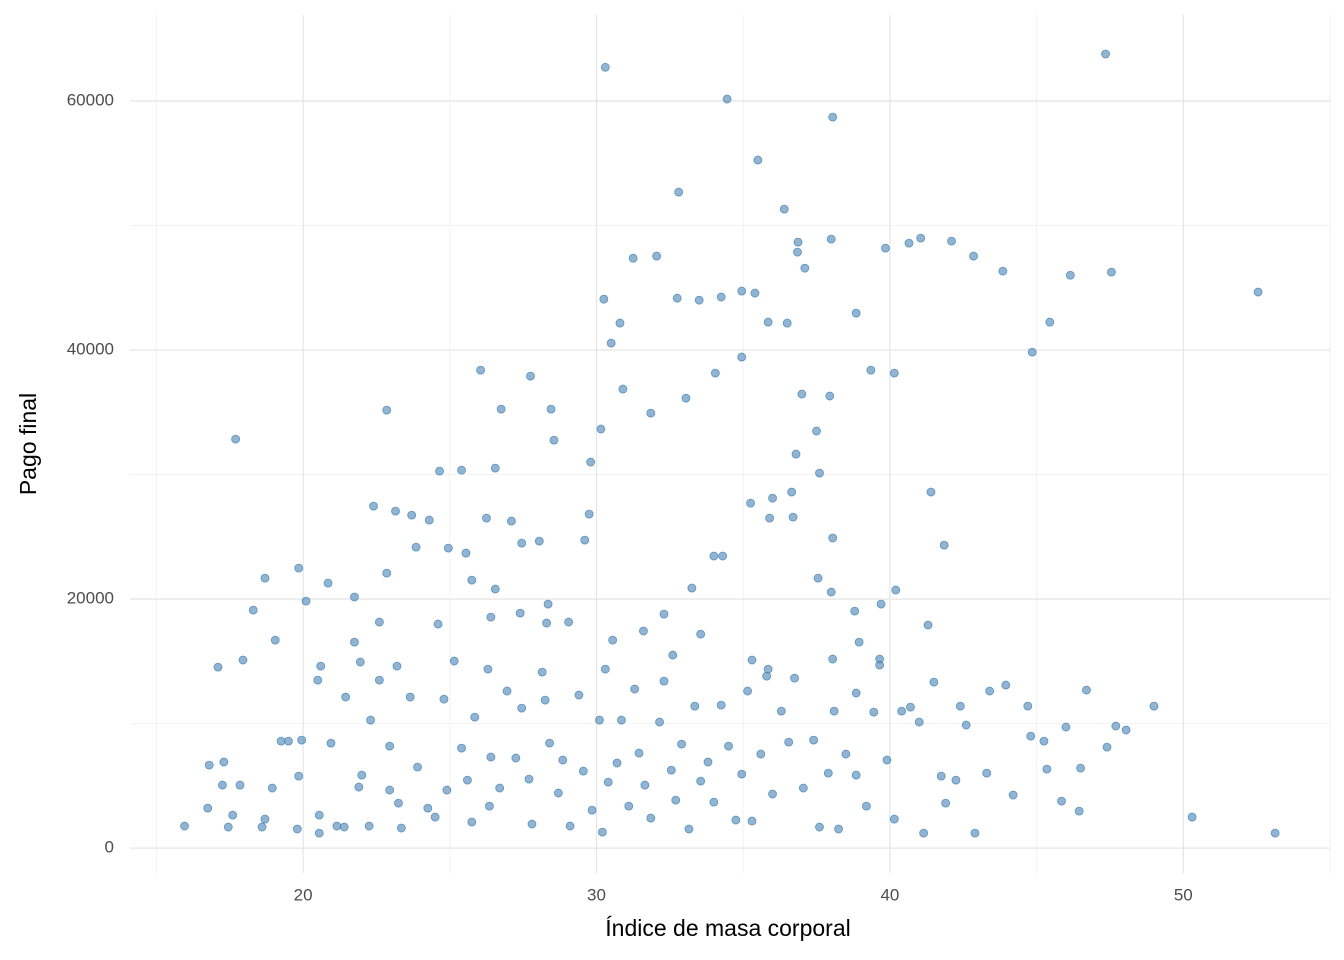 The width and height of the screenshot is (1344, 960). Describe the element at coordinates (90, 99) in the screenshot. I see `y-tick-label: 60000` at that location.